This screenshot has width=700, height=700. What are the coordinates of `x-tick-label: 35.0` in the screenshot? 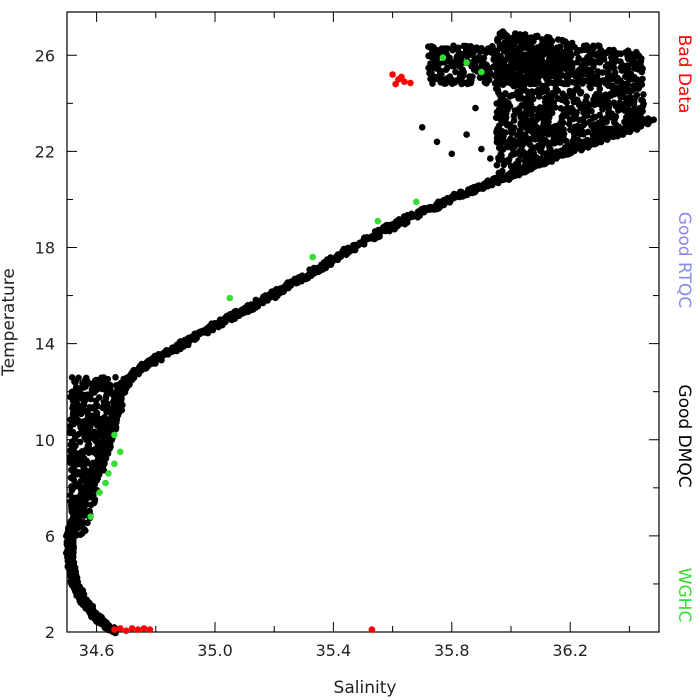 It's located at (215, 650).